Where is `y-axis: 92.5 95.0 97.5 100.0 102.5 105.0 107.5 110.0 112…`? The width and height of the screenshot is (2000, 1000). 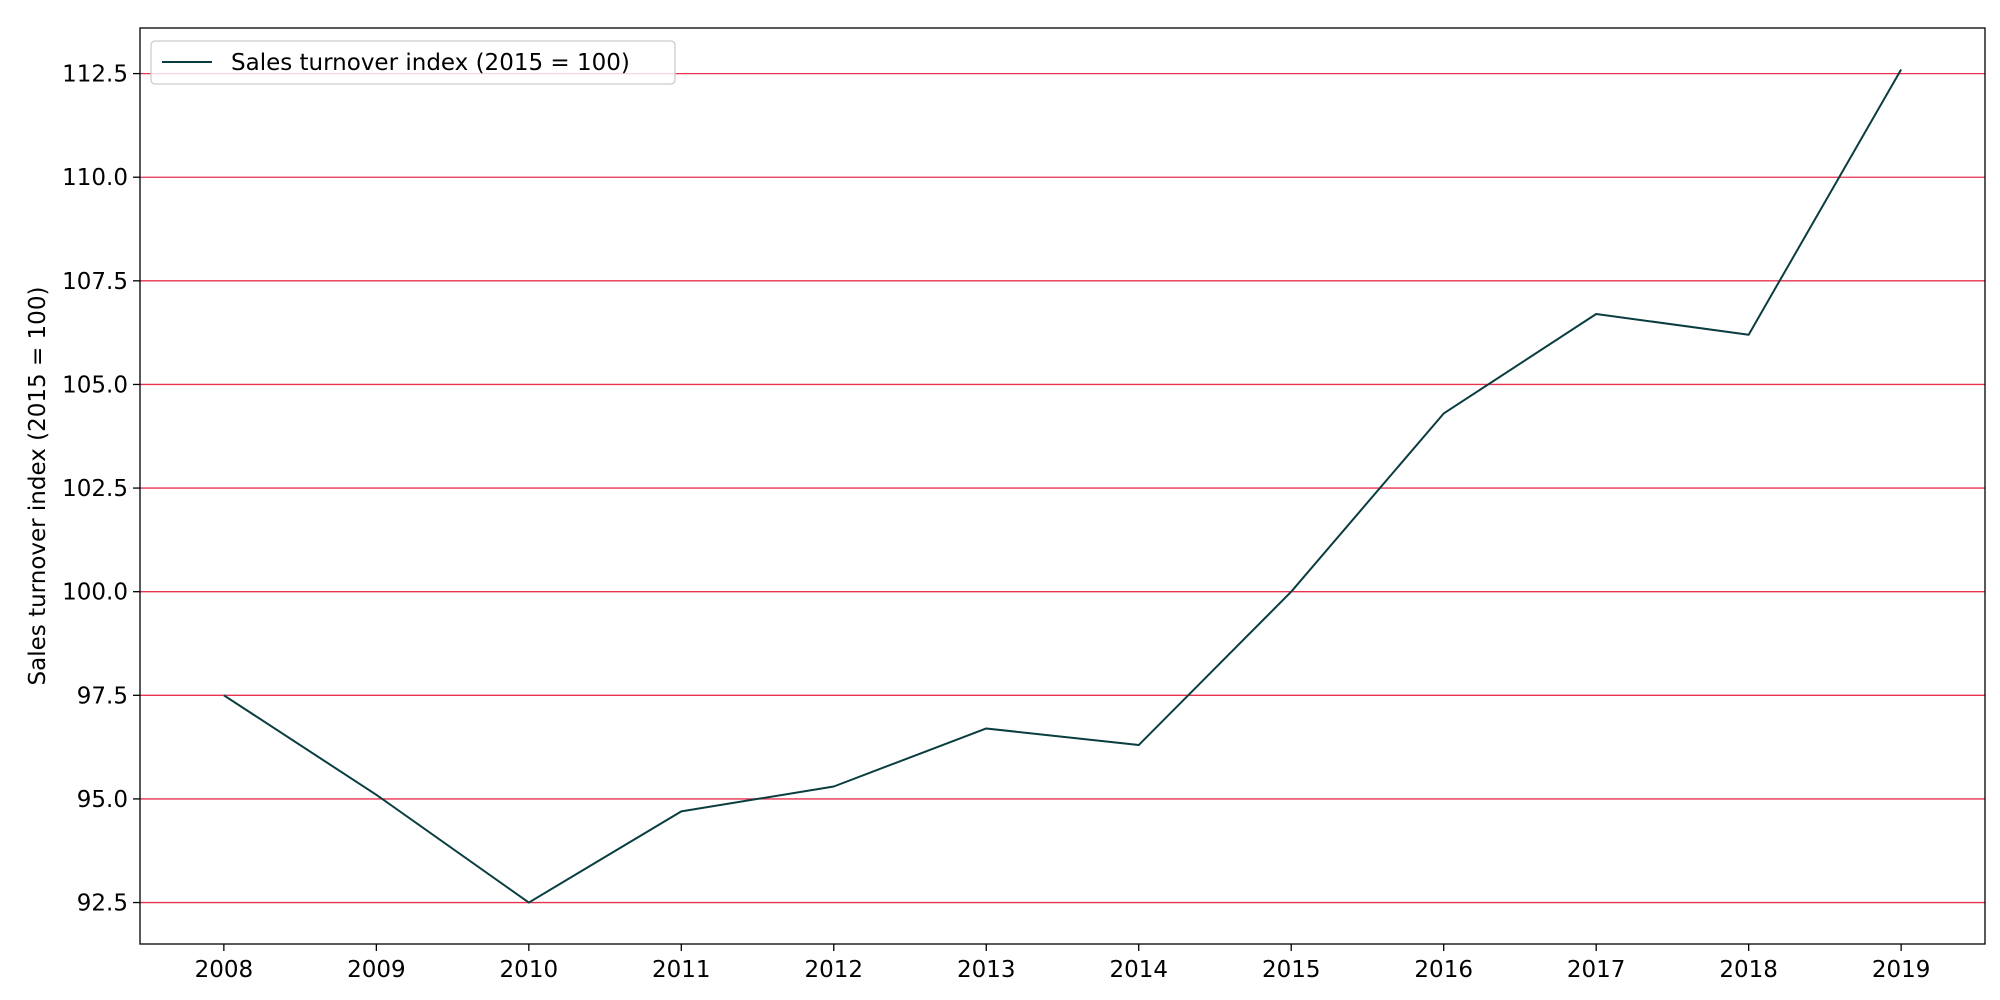 y-axis: 92.5 95.0 97.5 100.0 102.5 105.0 107.5 110.0 112… is located at coordinates (101, 489).